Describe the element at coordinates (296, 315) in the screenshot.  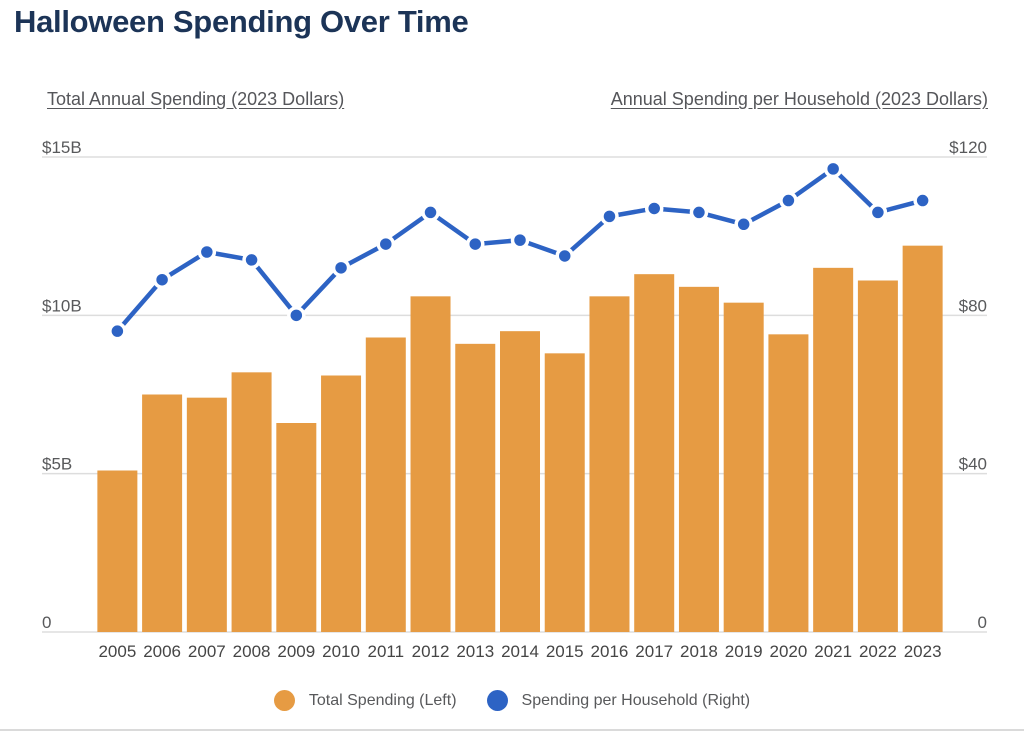
I see `line-point-2009` at that location.